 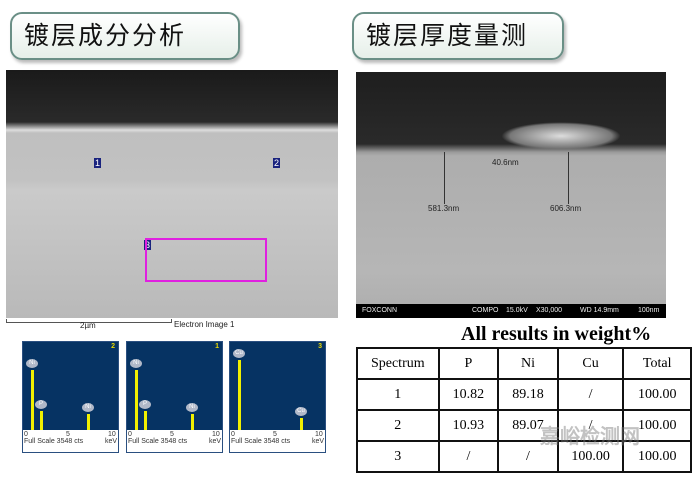 I want to click on brand: FOXCONN, so click(x=379, y=310).